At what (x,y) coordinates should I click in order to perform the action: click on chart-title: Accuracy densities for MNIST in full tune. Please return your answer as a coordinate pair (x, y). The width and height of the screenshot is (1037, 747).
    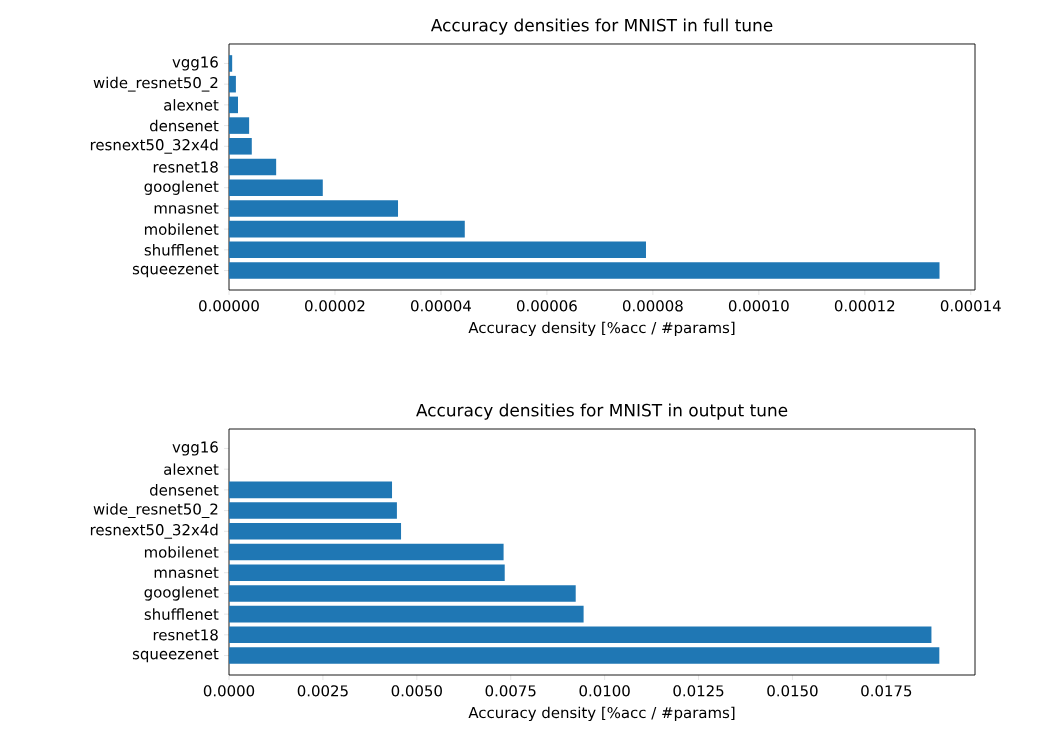
    Looking at the image, I should click on (601, 26).